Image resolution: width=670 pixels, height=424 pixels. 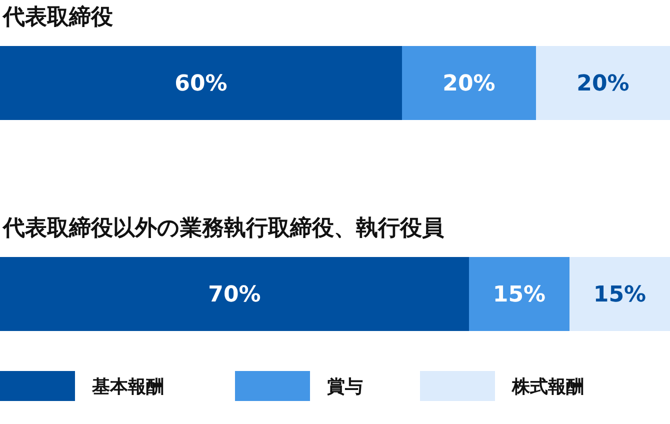 What do you see at coordinates (234, 295) in the screenshot?
I see `data-label: 70%` at bounding box center [234, 295].